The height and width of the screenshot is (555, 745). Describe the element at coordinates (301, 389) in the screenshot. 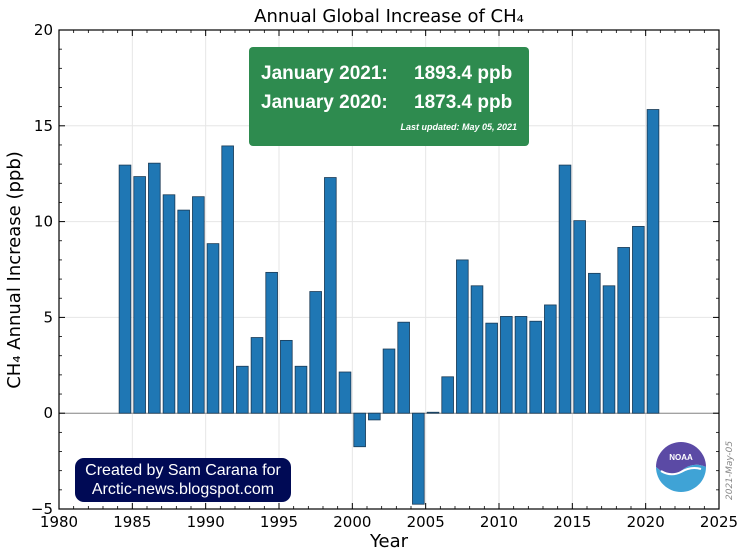

I see `bar-1996` at that location.